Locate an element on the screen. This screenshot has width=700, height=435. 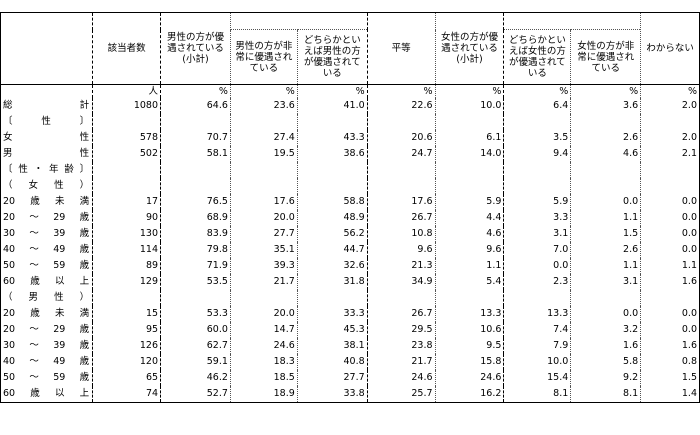
value-cell: 4.6 is located at coordinates (469, 234).